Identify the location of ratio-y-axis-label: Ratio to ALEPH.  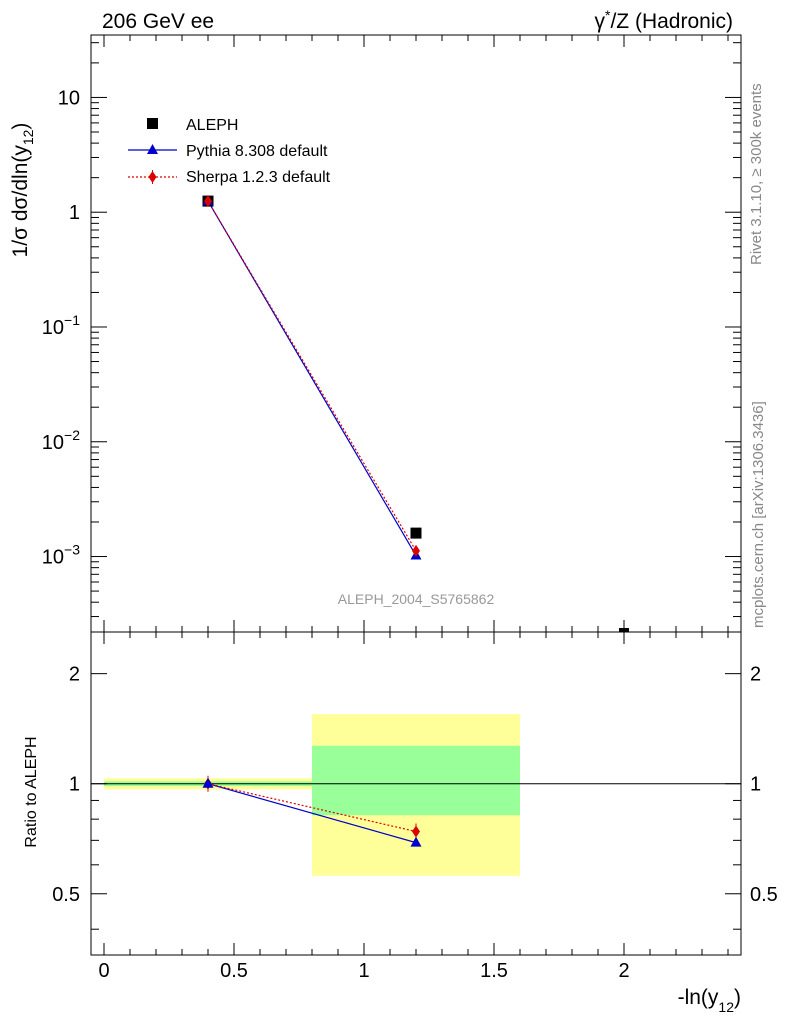
(31, 791).